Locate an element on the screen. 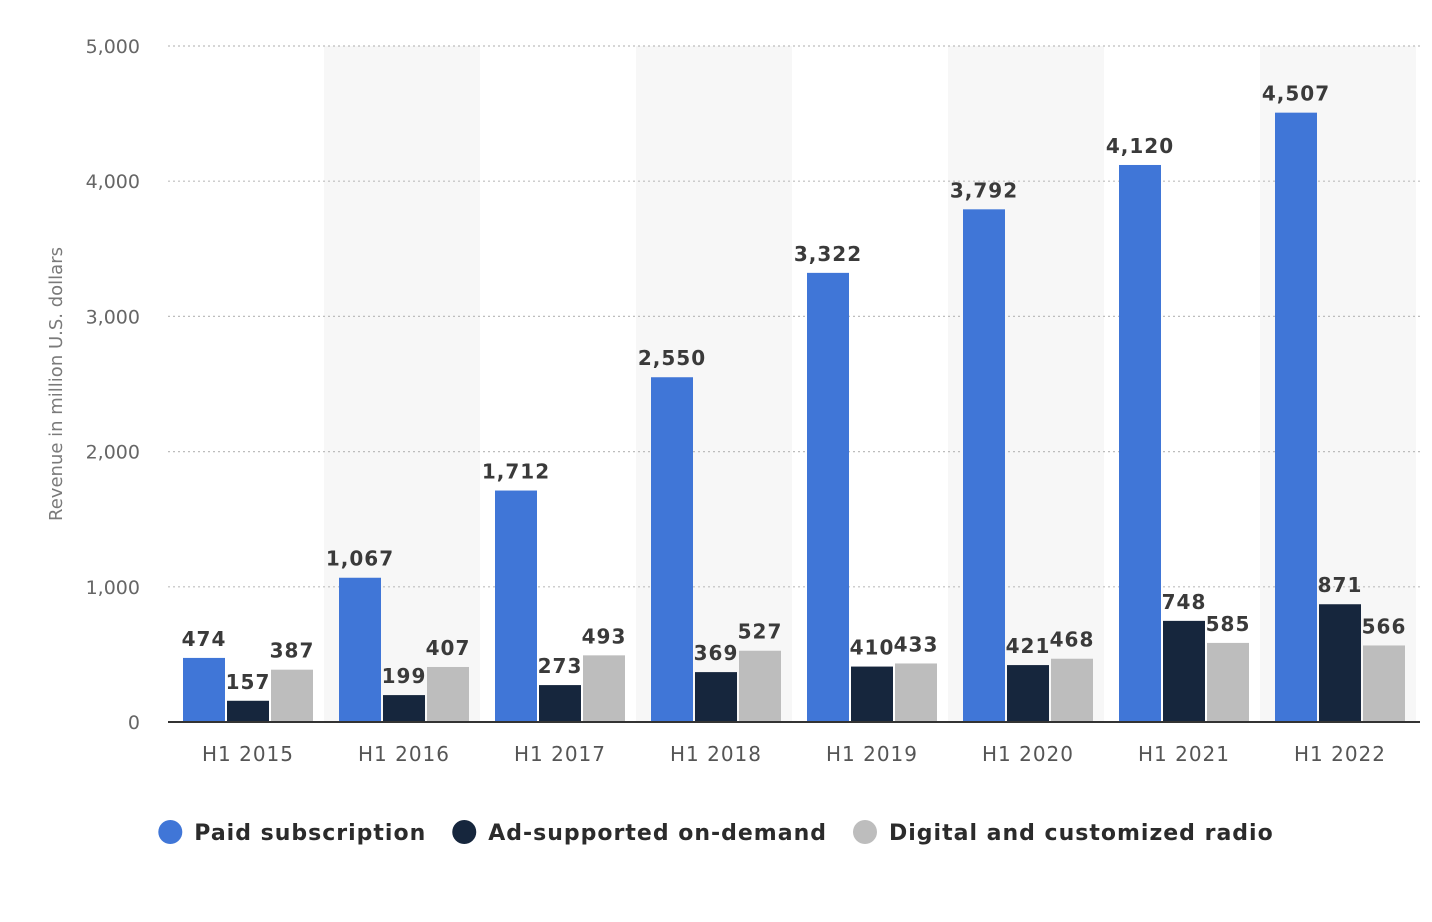 The width and height of the screenshot is (1432, 922). x-tick-label: H1 2018 is located at coordinates (716, 754).